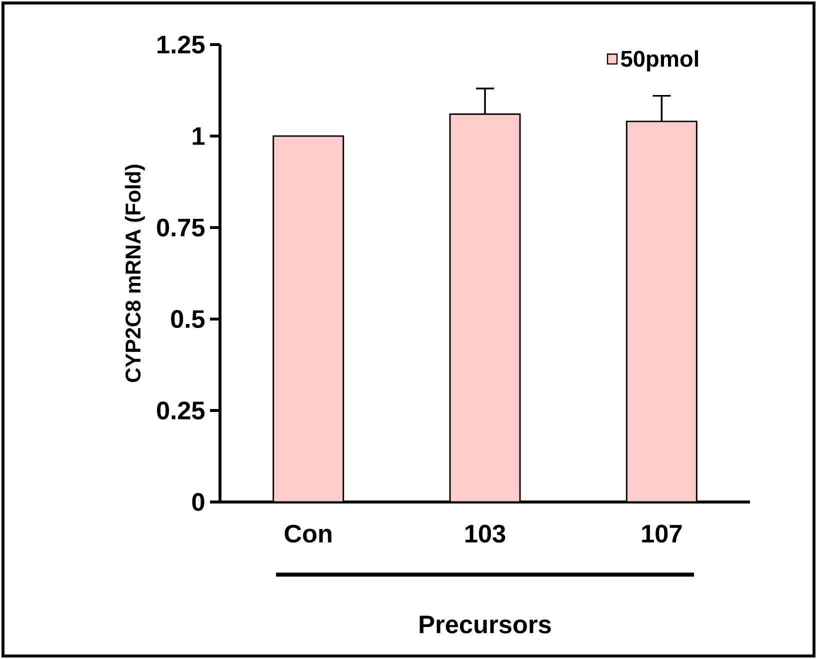 Image resolution: width=817 pixels, height=659 pixels. What do you see at coordinates (198, 136) in the screenshot?
I see `y-tick-label: 1` at bounding box center [198, 136].